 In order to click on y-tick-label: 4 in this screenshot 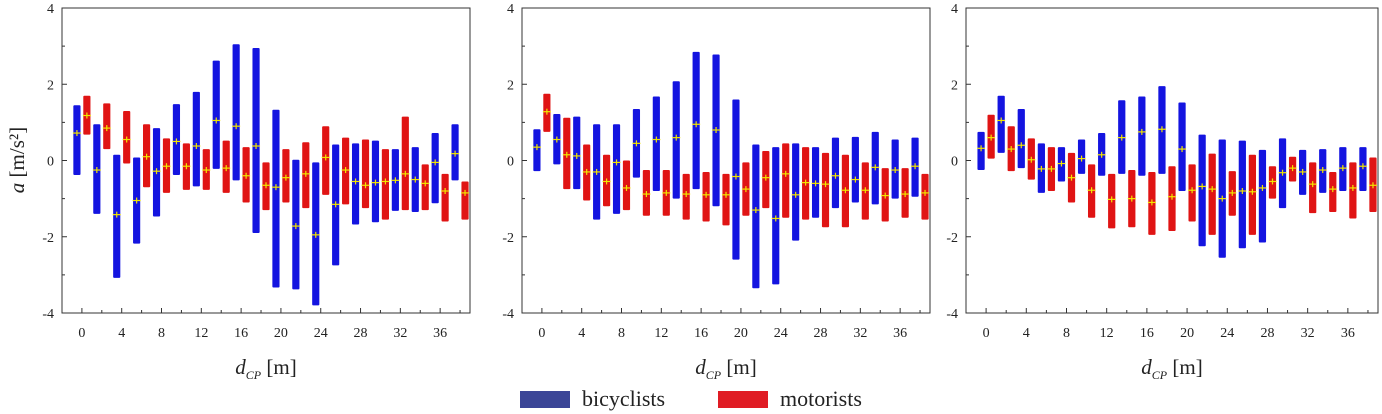, I will do `click(954, 9)`.